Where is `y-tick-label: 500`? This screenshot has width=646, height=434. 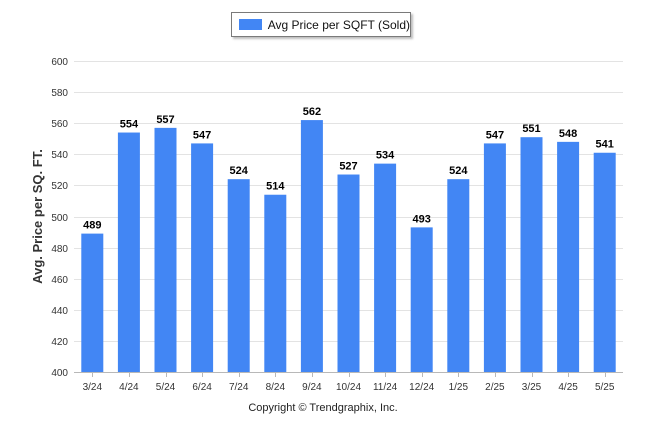 y-tick-label: 500 is located at coordinates (59, 218).